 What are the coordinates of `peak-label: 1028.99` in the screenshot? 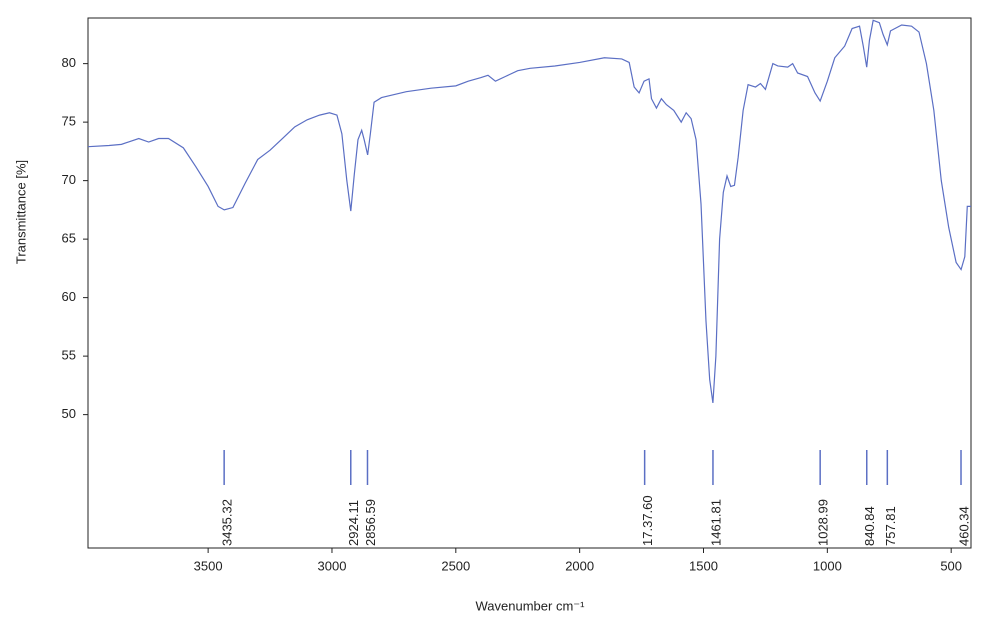 It's located at (823, 522).